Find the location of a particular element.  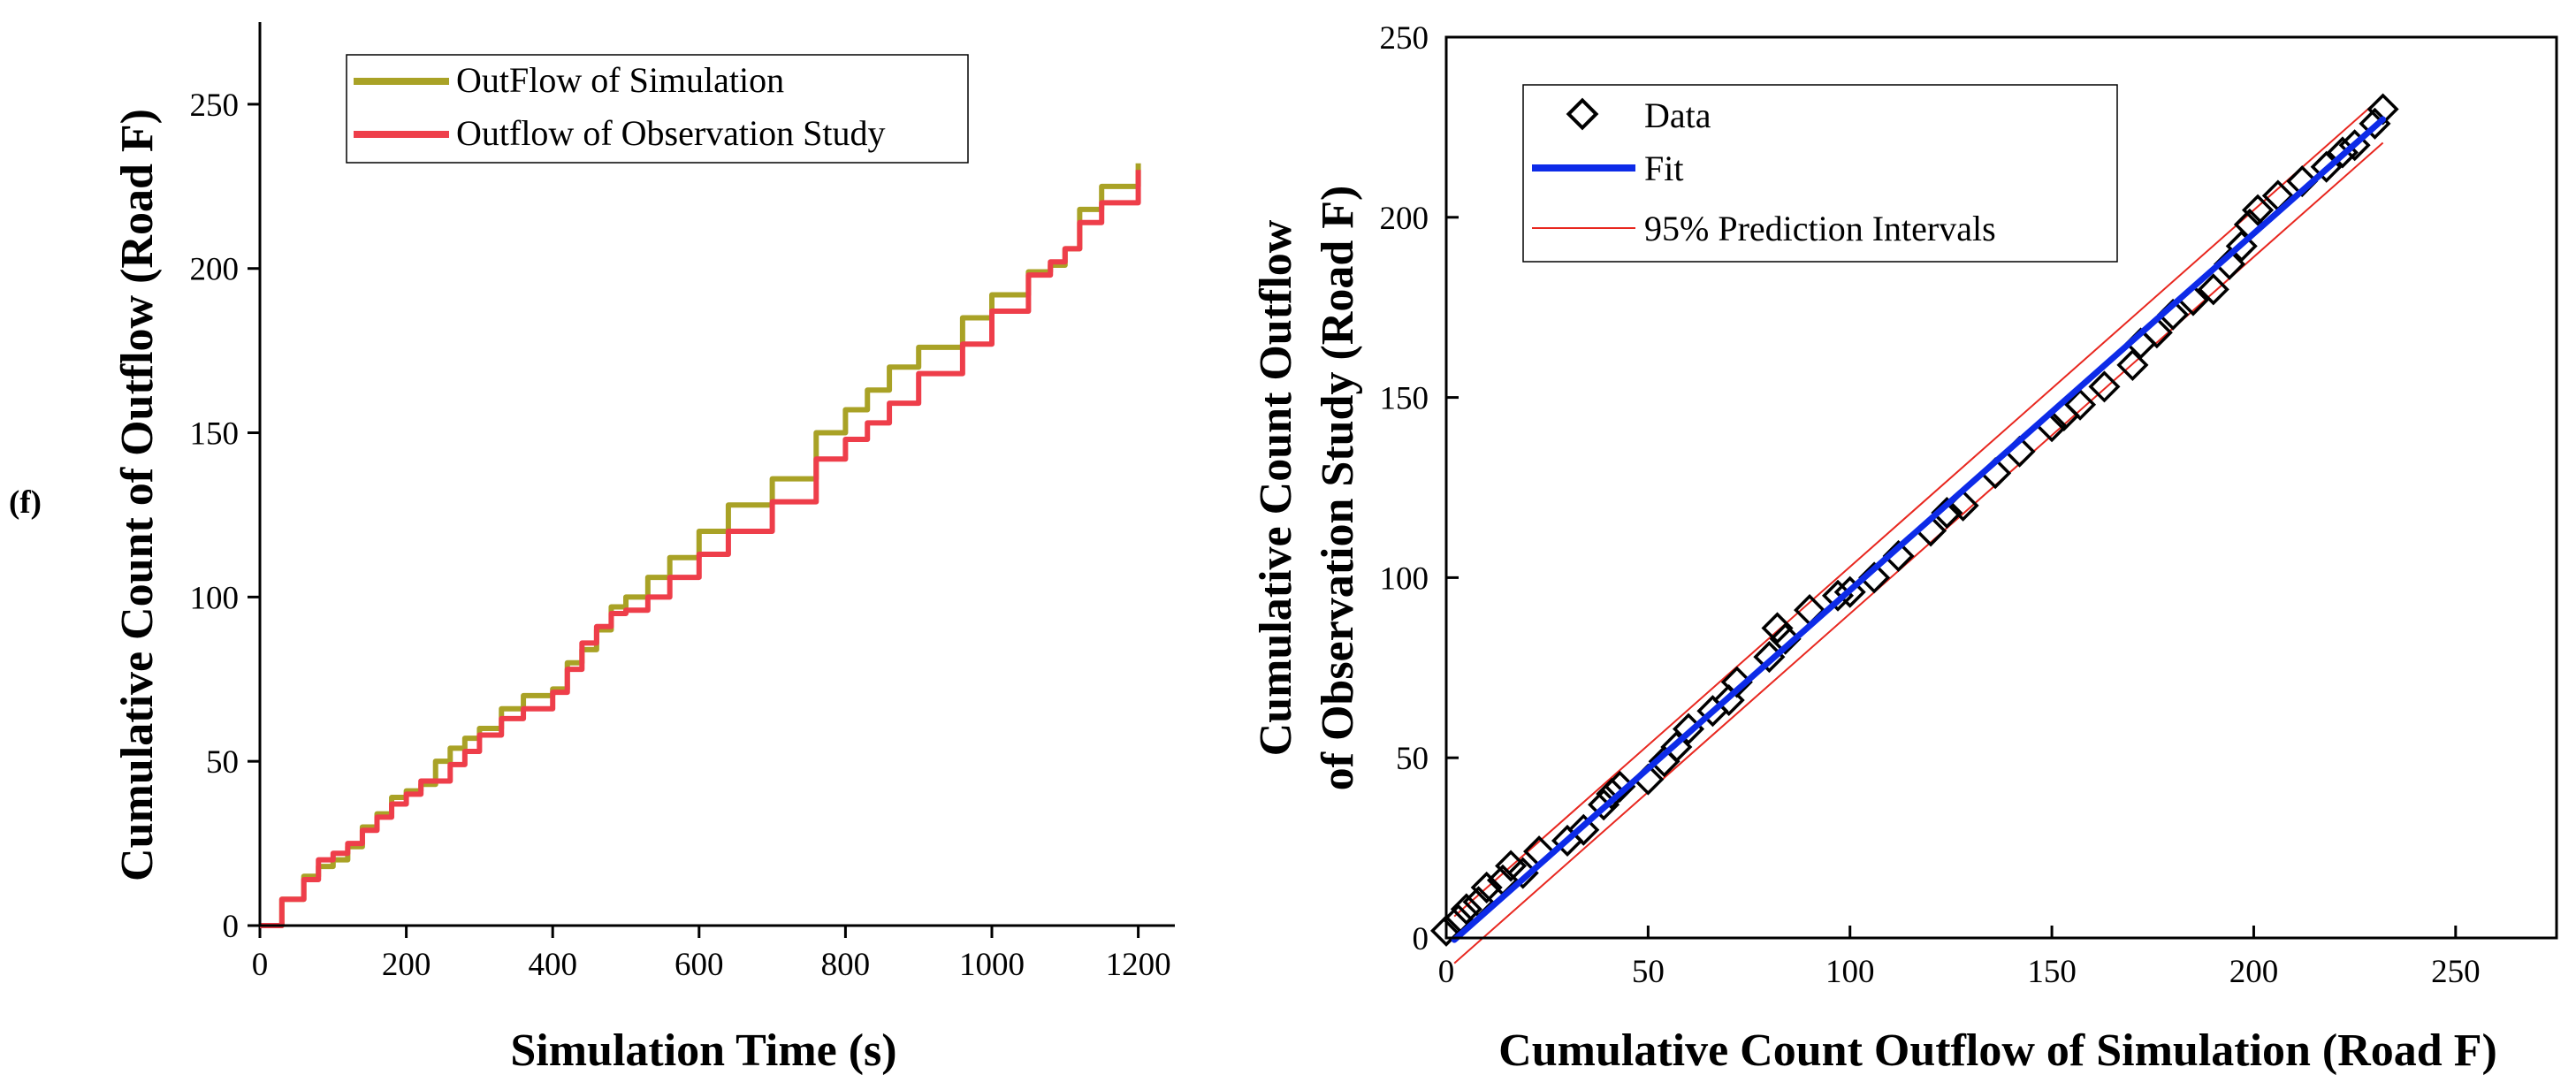

chart2-legend-label-fit: Fit is located at coordinates (1663, 168).